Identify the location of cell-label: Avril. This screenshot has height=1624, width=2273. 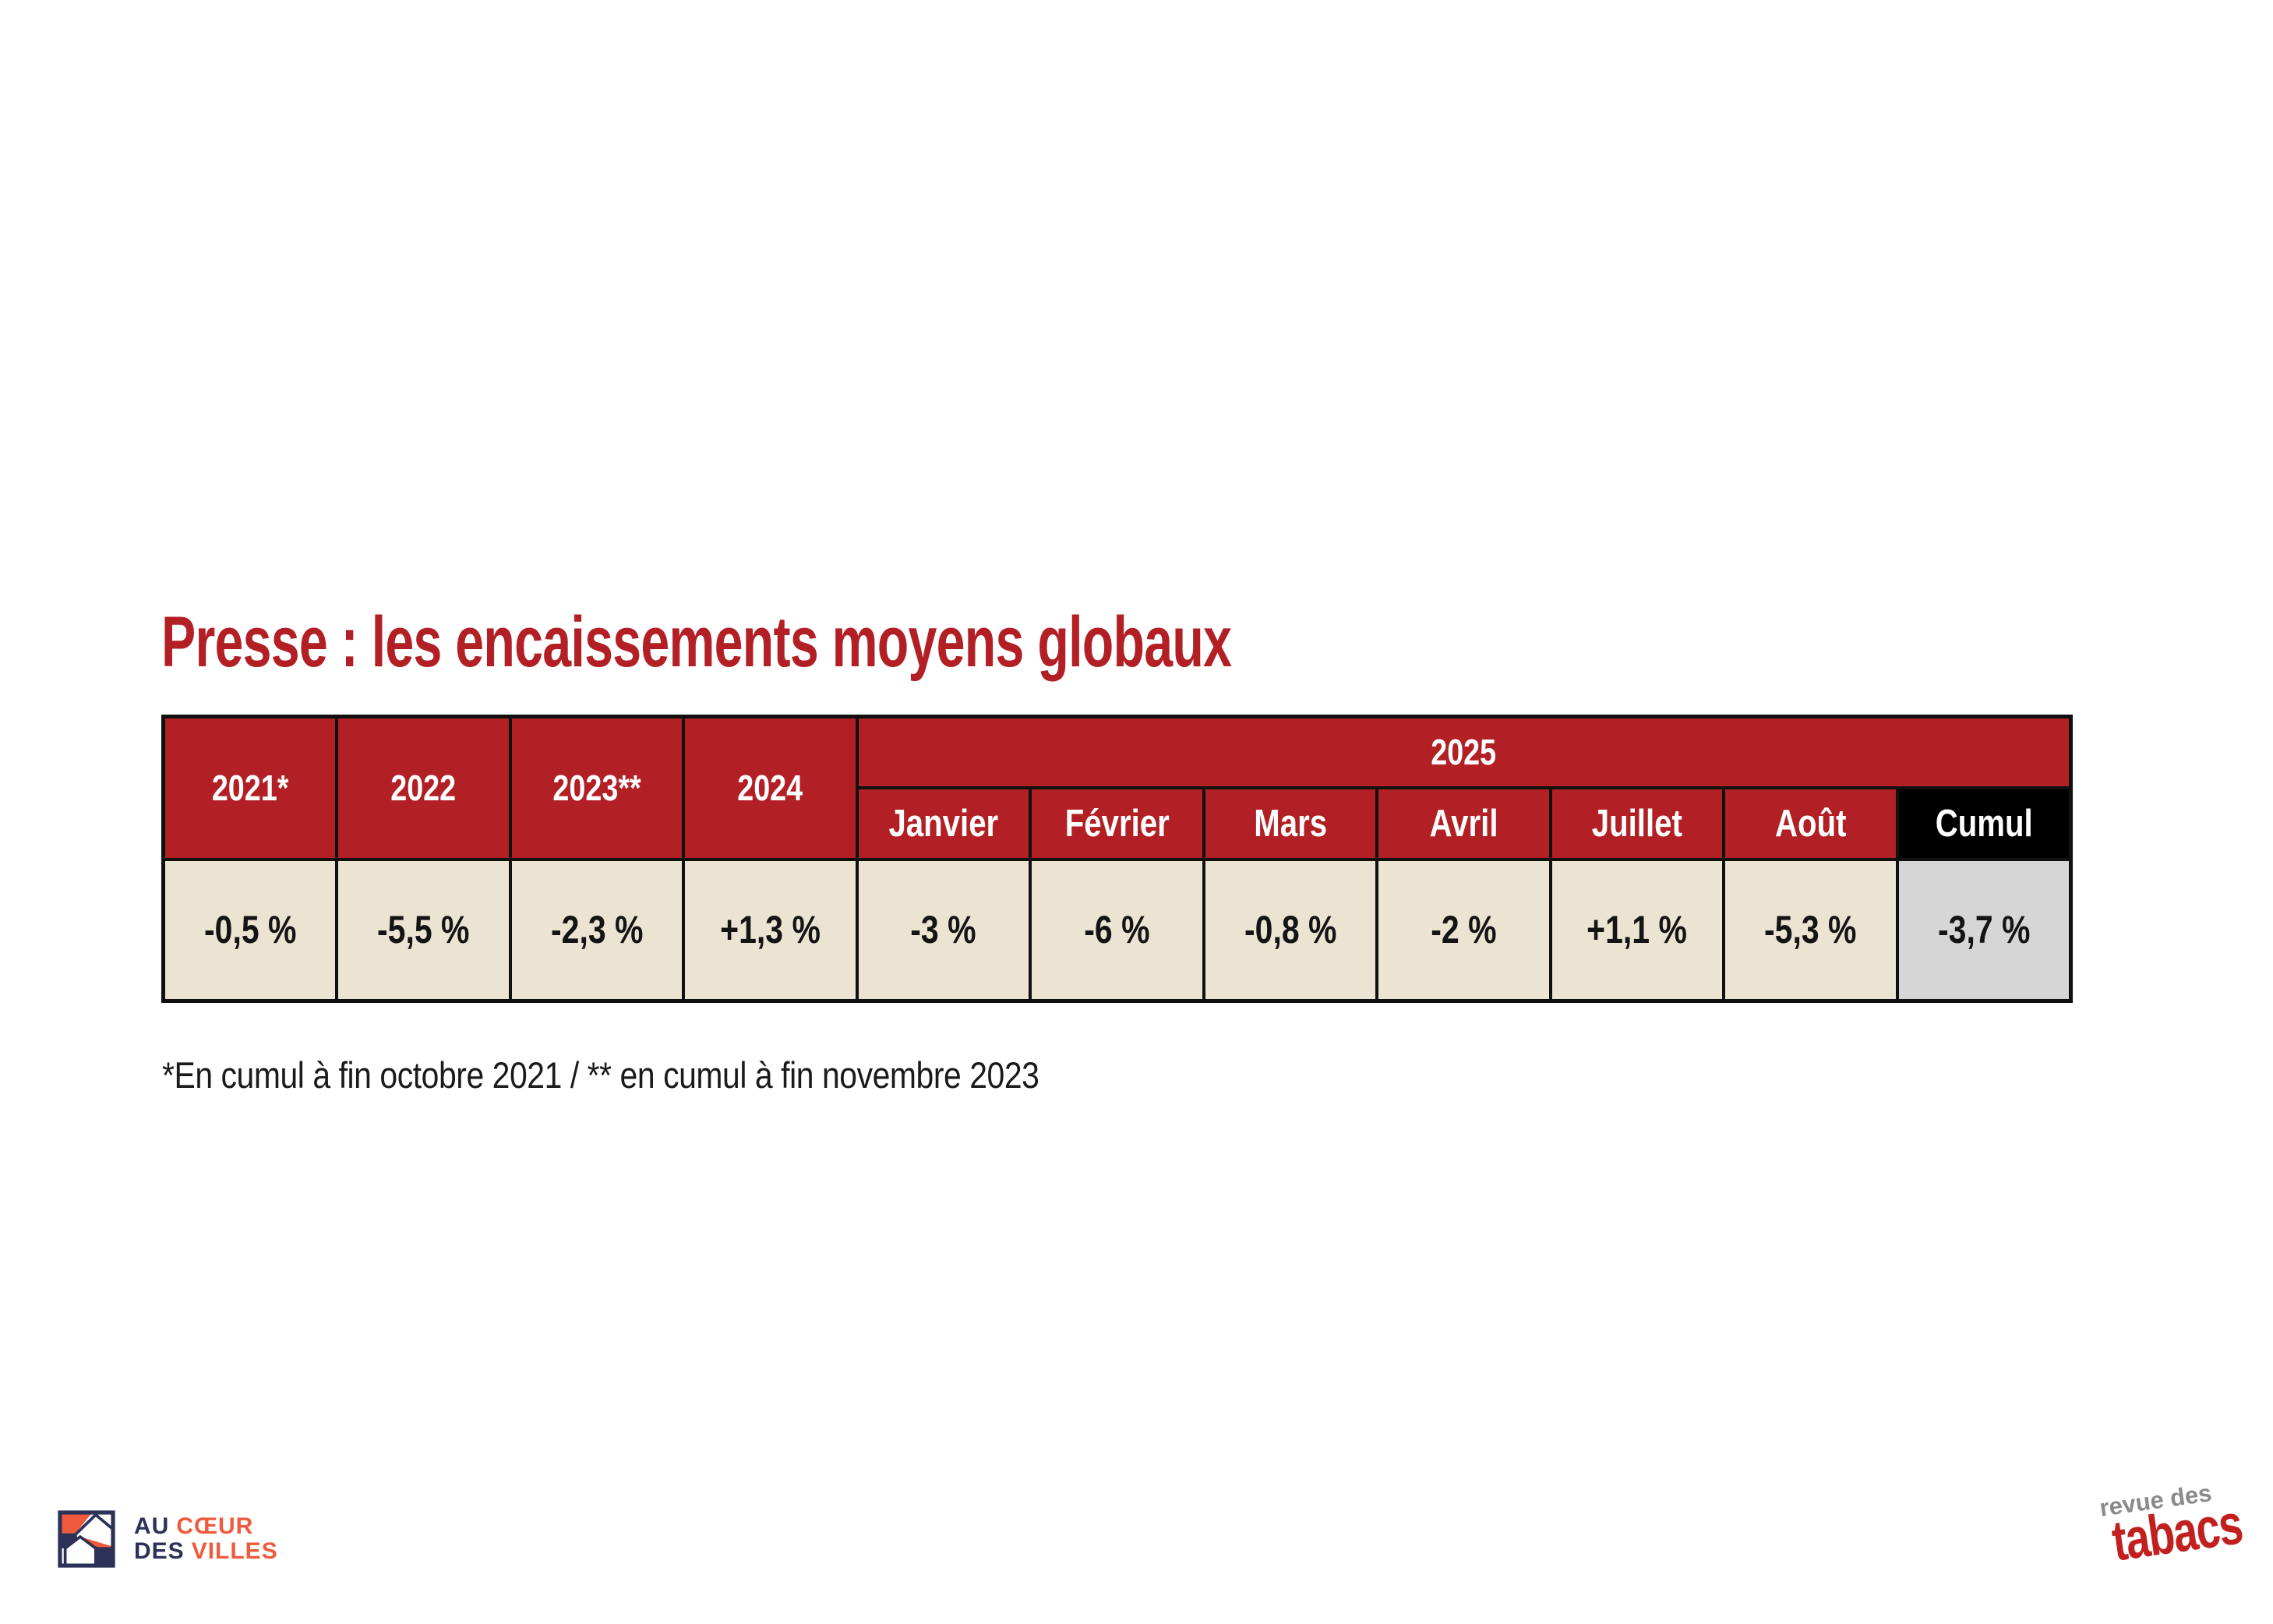
(1463, 823).